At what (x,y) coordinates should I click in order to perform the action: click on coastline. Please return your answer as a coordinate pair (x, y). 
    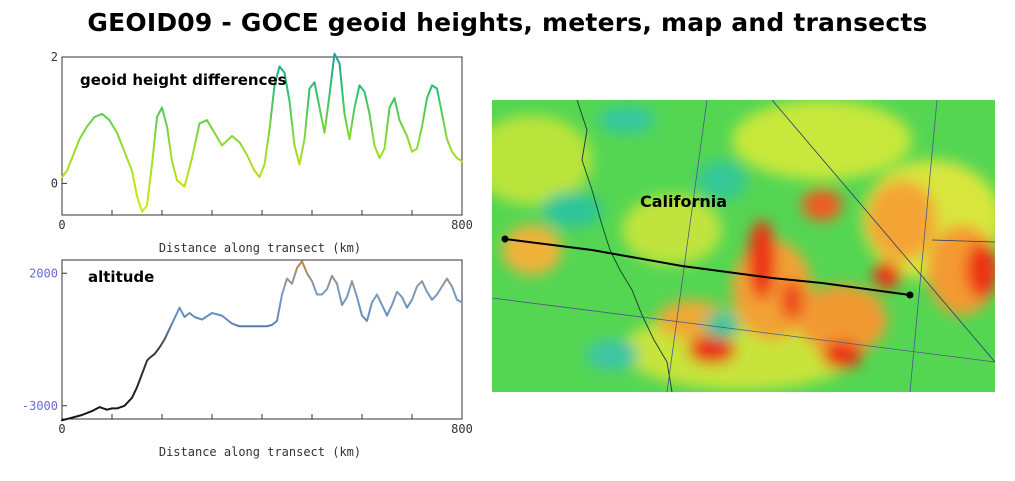
    Looking at the image, I should click on (624, 246).